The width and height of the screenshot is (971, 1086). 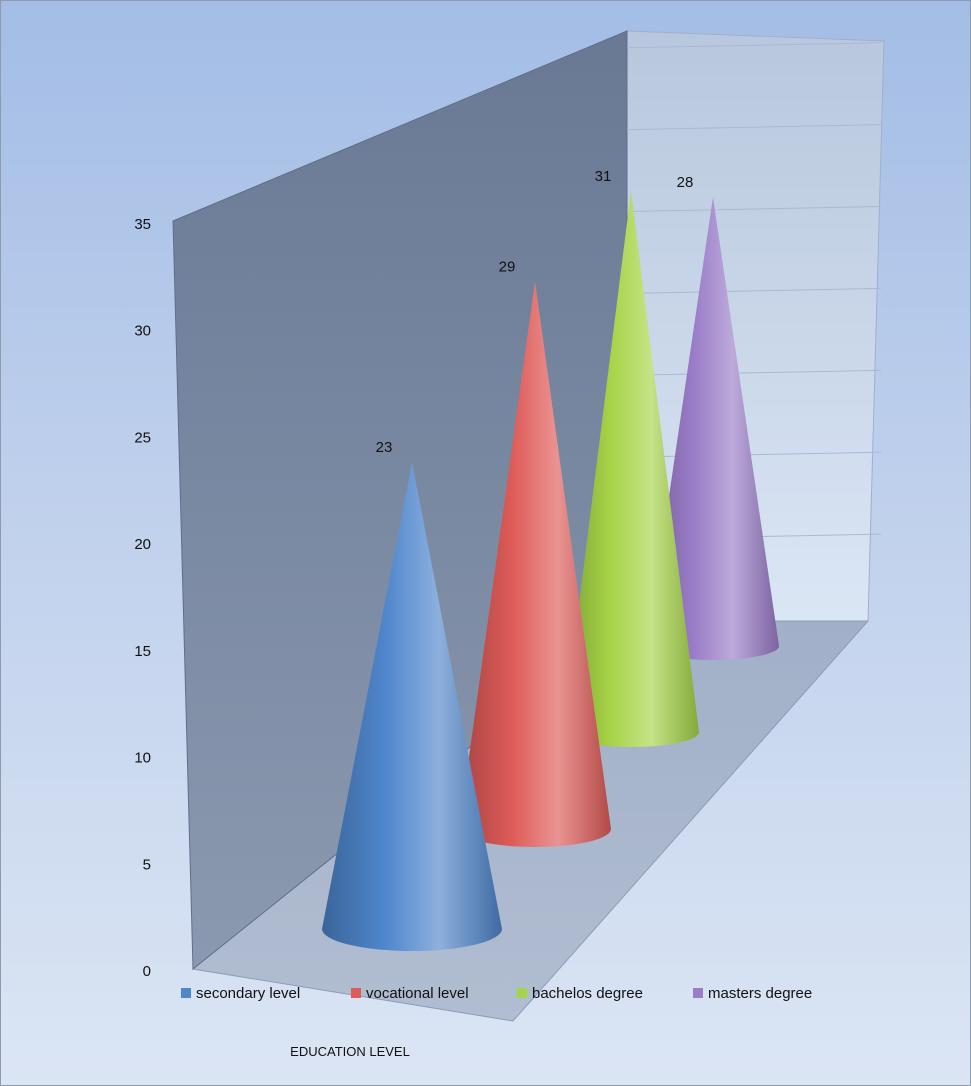 What do you see at coordinates (350, 1051) in the screenshot?
I see `x-axis-title: EDUCATION LEVEL` at bounding box center [350, 1051].